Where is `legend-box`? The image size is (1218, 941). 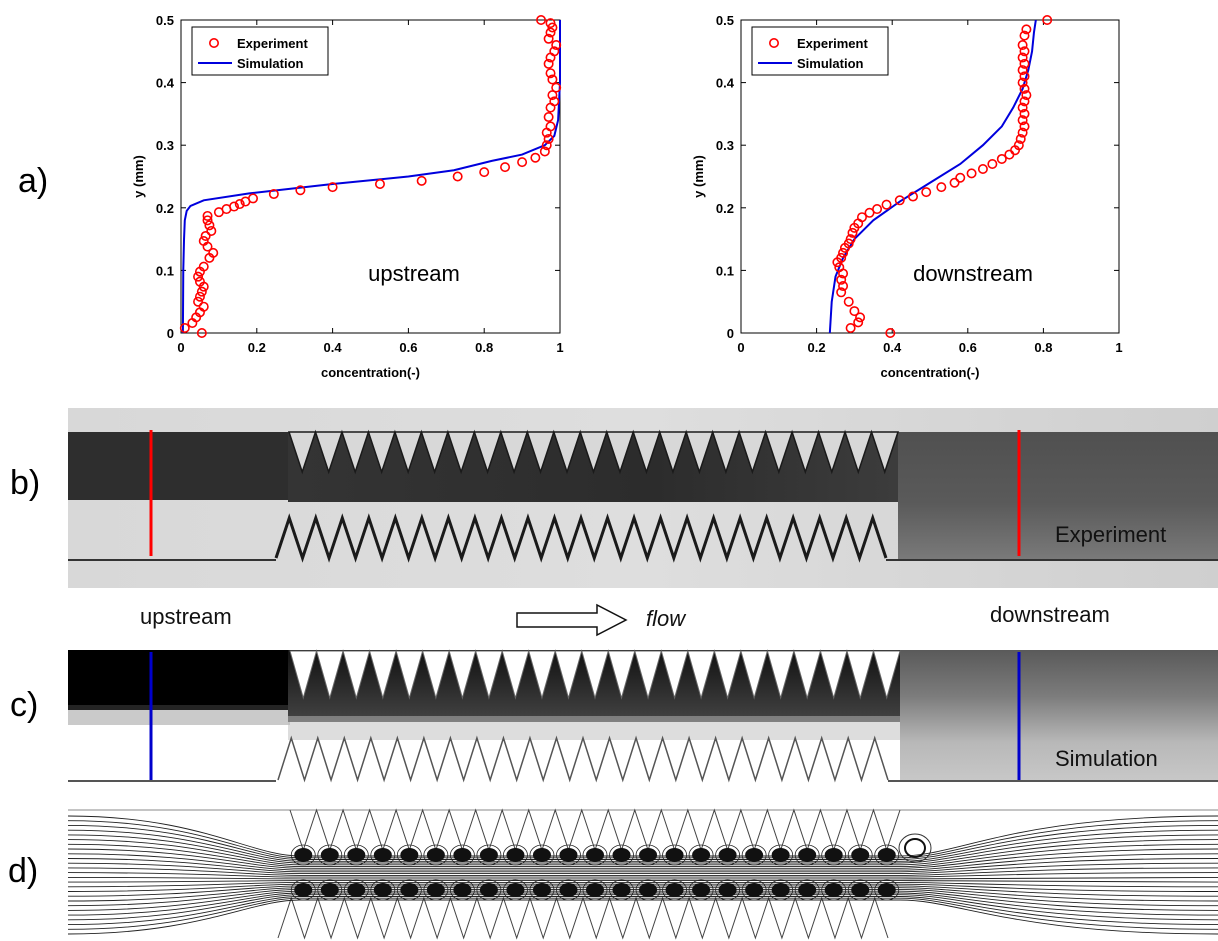 legend-box is located at coordinates (820, 51).